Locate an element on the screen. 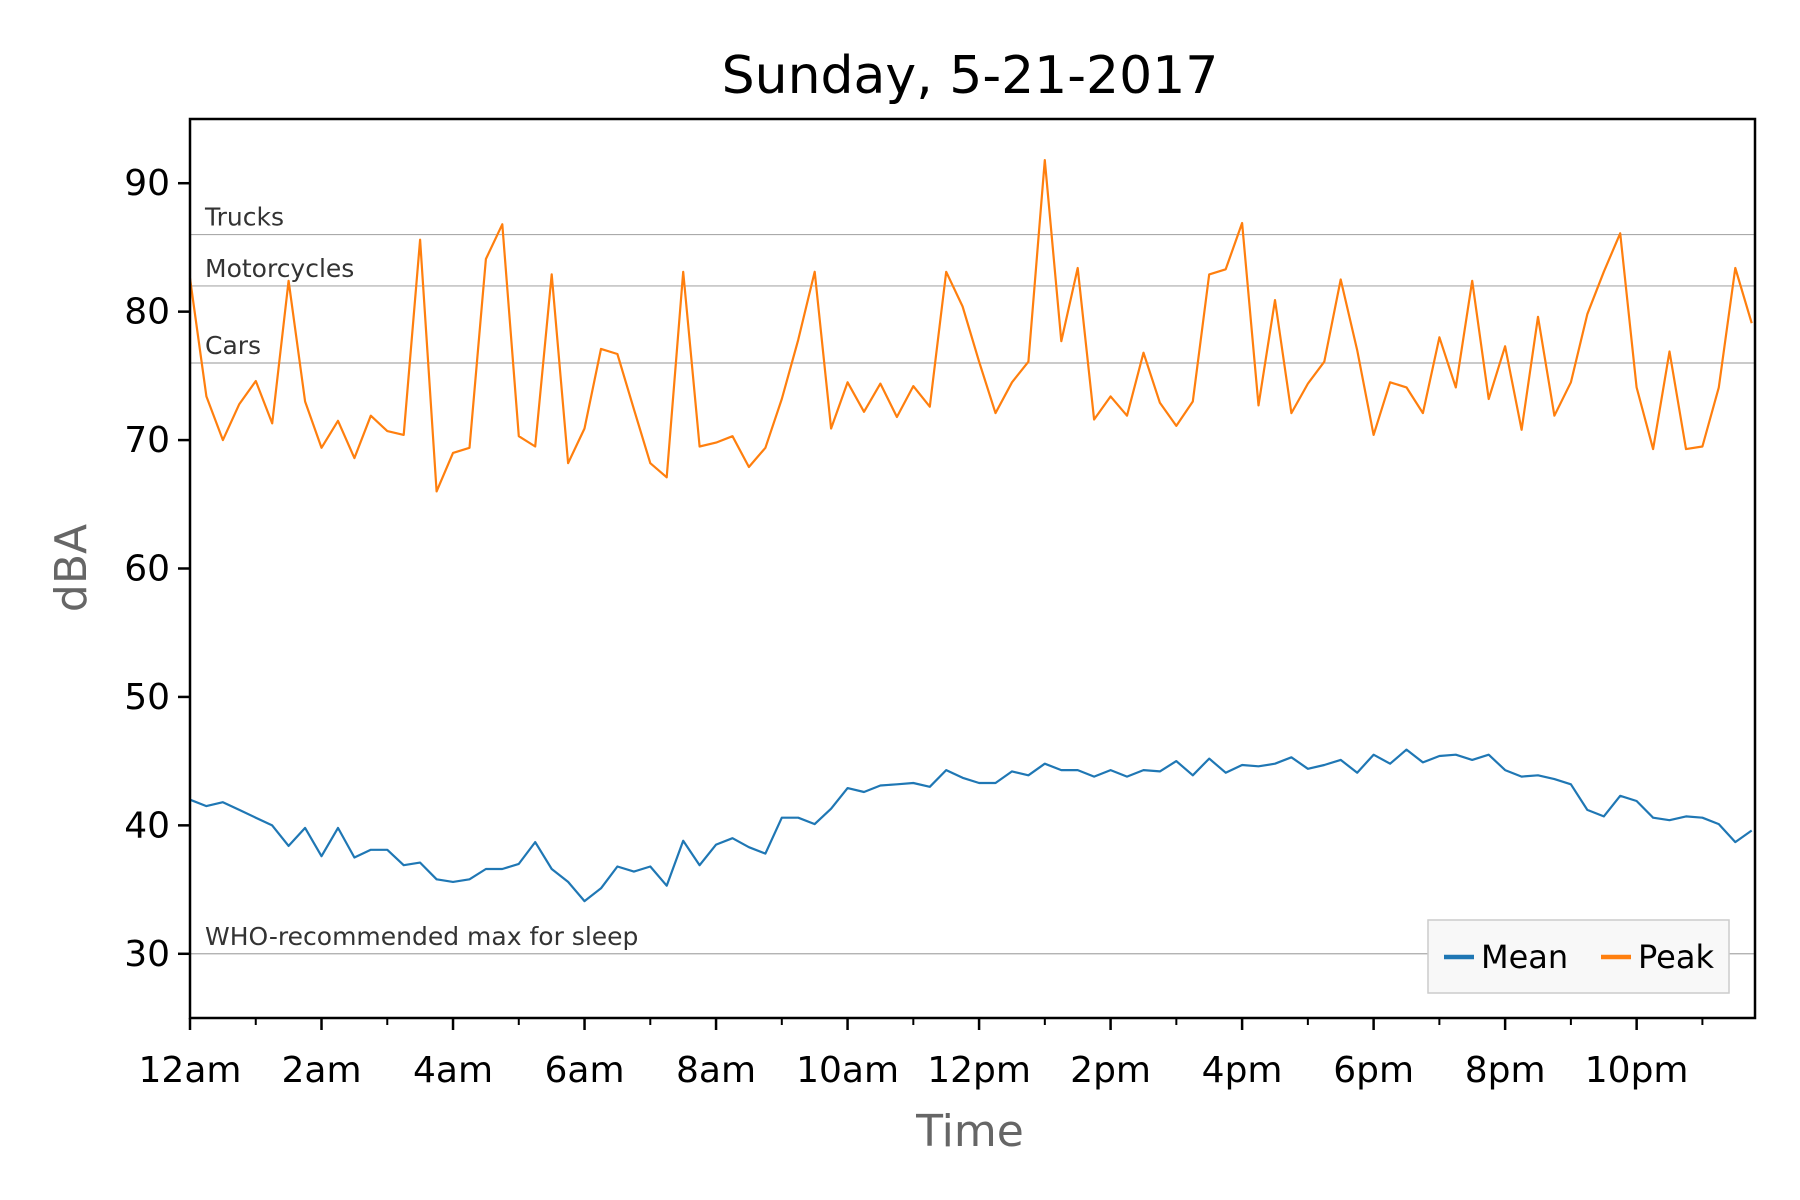 Image resolution: width=1800 pixels, height=1200 pixels. y-axis: 30 40 50 60 70 80 90 is located at coordinates (157, 569).